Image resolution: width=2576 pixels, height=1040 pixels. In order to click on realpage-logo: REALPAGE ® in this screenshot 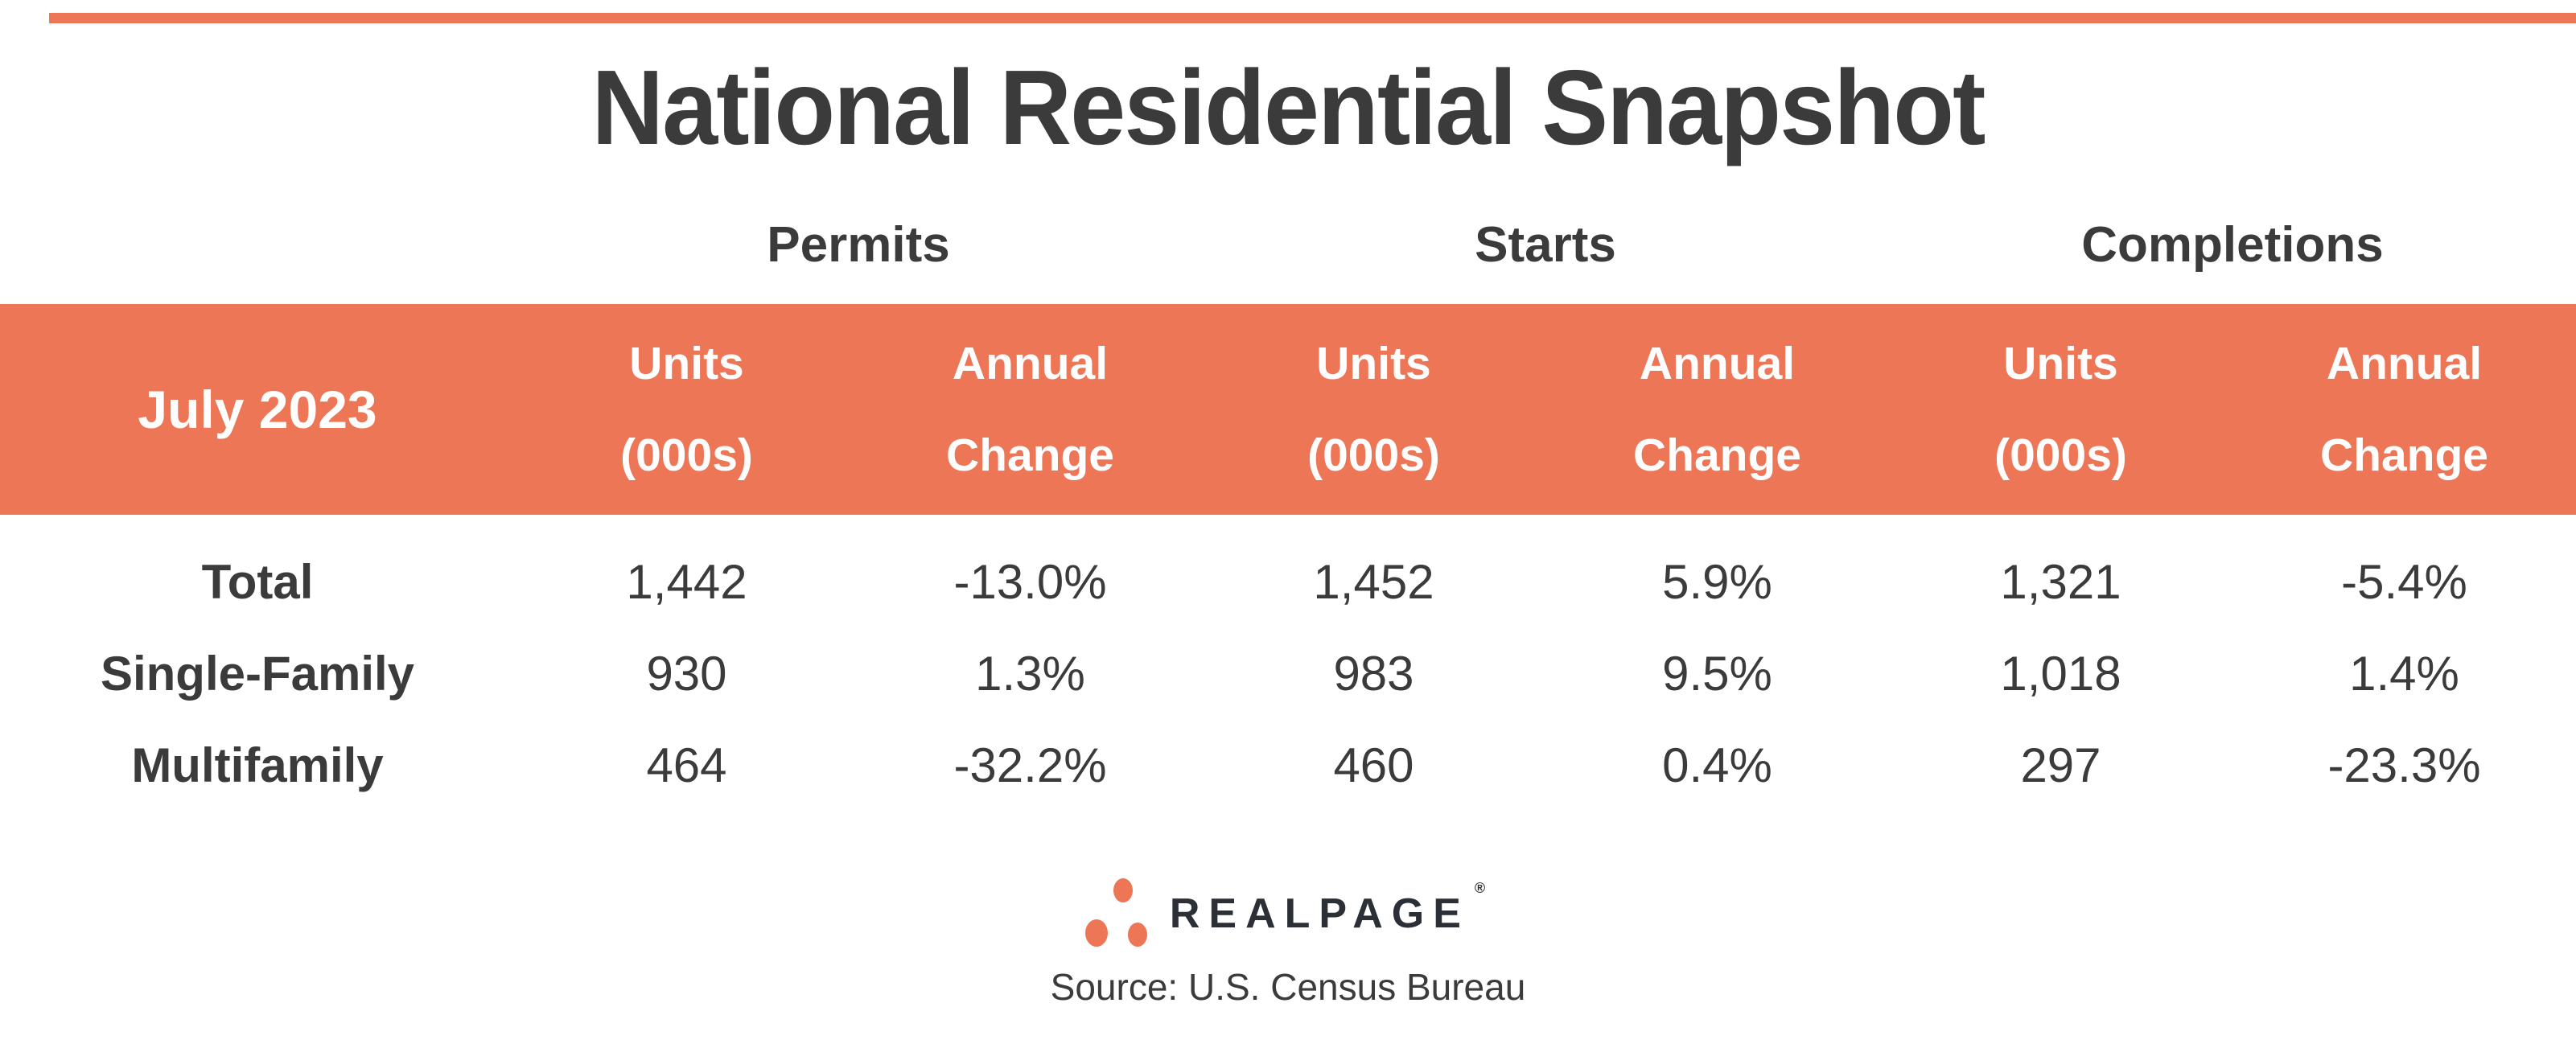, I will do `click(1288, 914)`.